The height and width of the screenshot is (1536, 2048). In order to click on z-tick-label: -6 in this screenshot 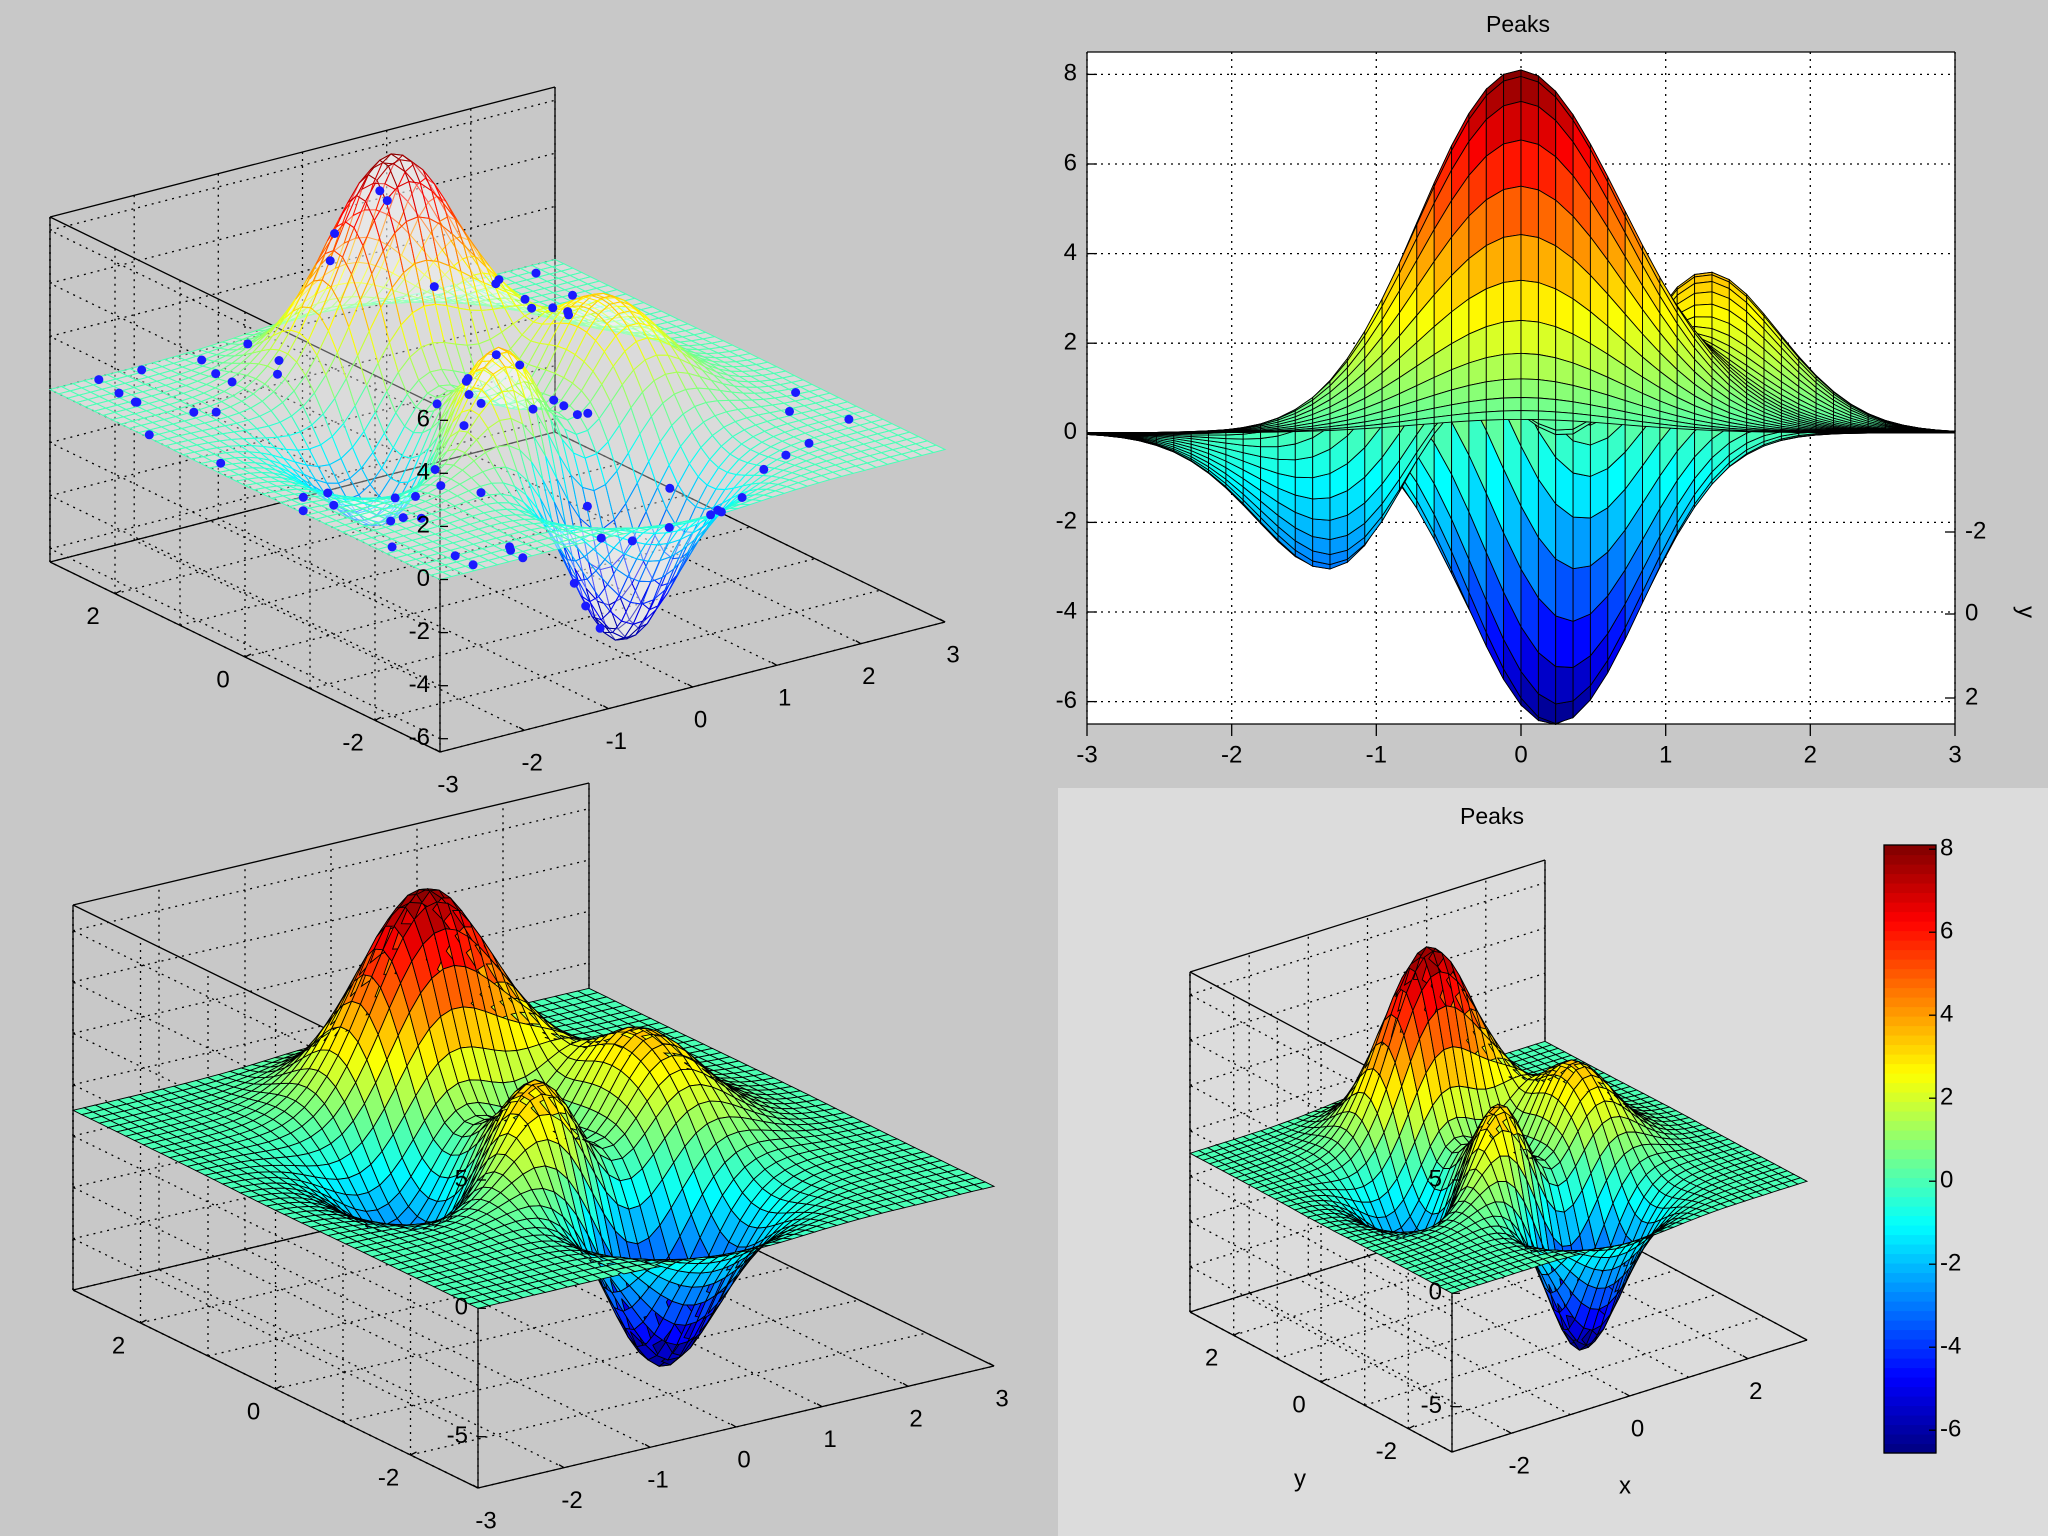, I will do `click(1066, 700)`.